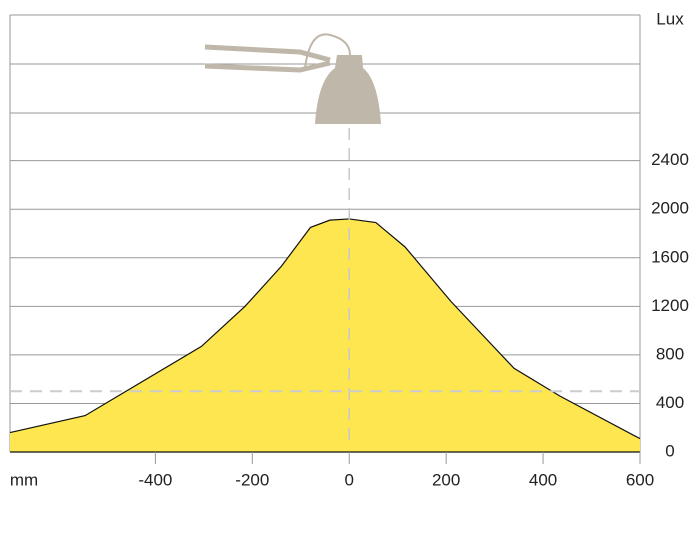 The width and height of the screenshot is (697, 536). I want to click on x-tick-label: -400, so click(155, 479).